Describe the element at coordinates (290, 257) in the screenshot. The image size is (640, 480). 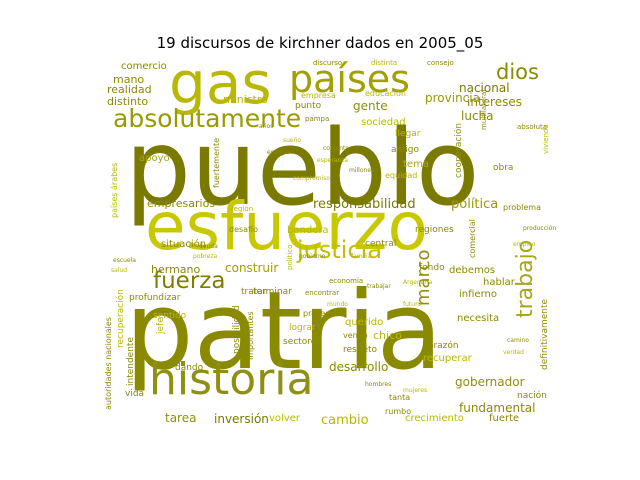
I see `word-politico: político` at that location.